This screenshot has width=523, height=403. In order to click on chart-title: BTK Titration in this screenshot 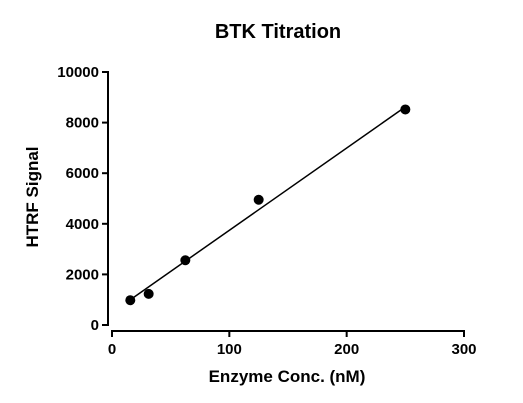, I will do `click(278, 32)`.